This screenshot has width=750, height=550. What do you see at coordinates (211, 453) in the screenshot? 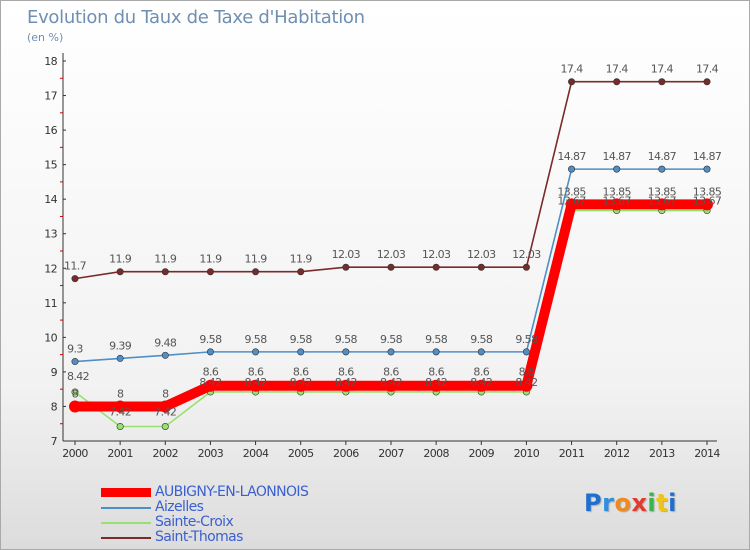
I see `x-tick-label: 2003` at bounding box center [211, 453].